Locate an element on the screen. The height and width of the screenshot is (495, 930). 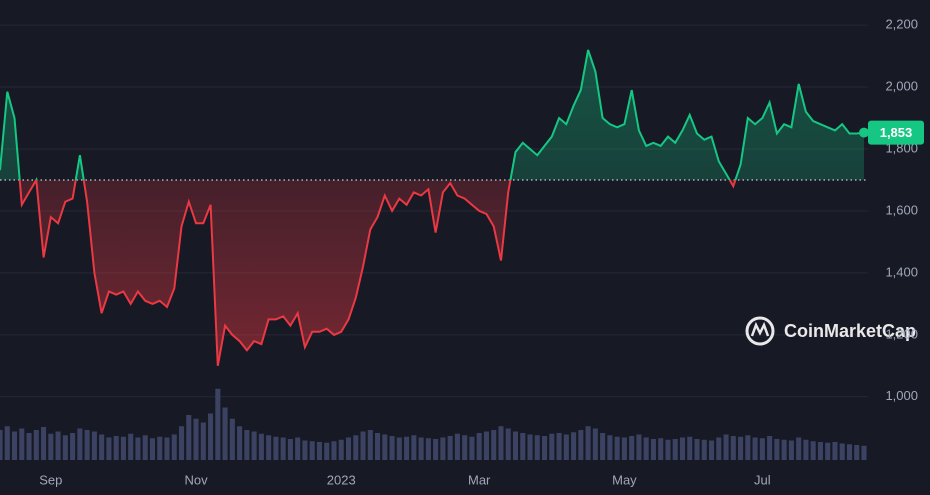
y-tick-label: 2,200 is located at coordinates (901, 24).